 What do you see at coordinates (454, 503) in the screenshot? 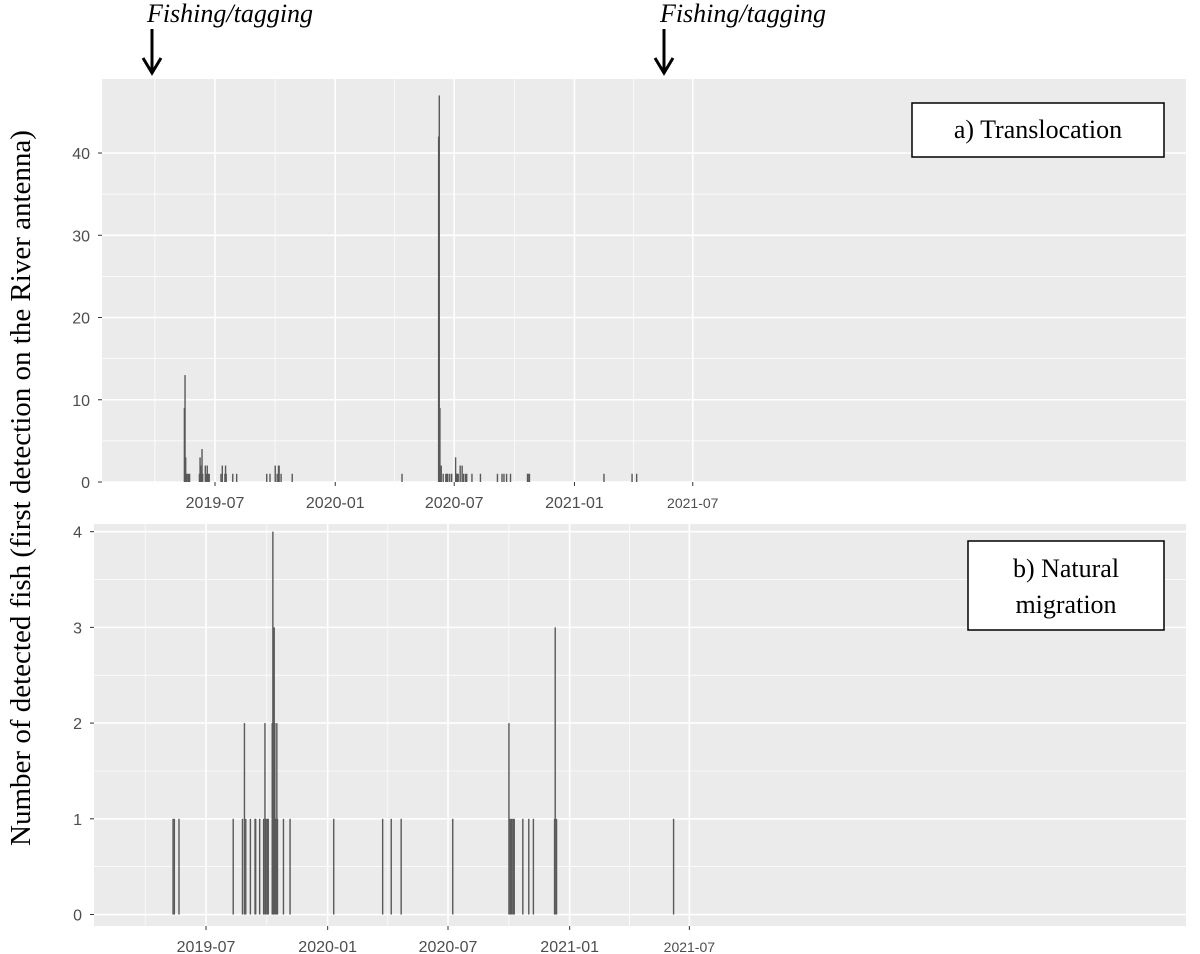
I see `x-tick-label: 2020-07` at bounding box center [454, 503].